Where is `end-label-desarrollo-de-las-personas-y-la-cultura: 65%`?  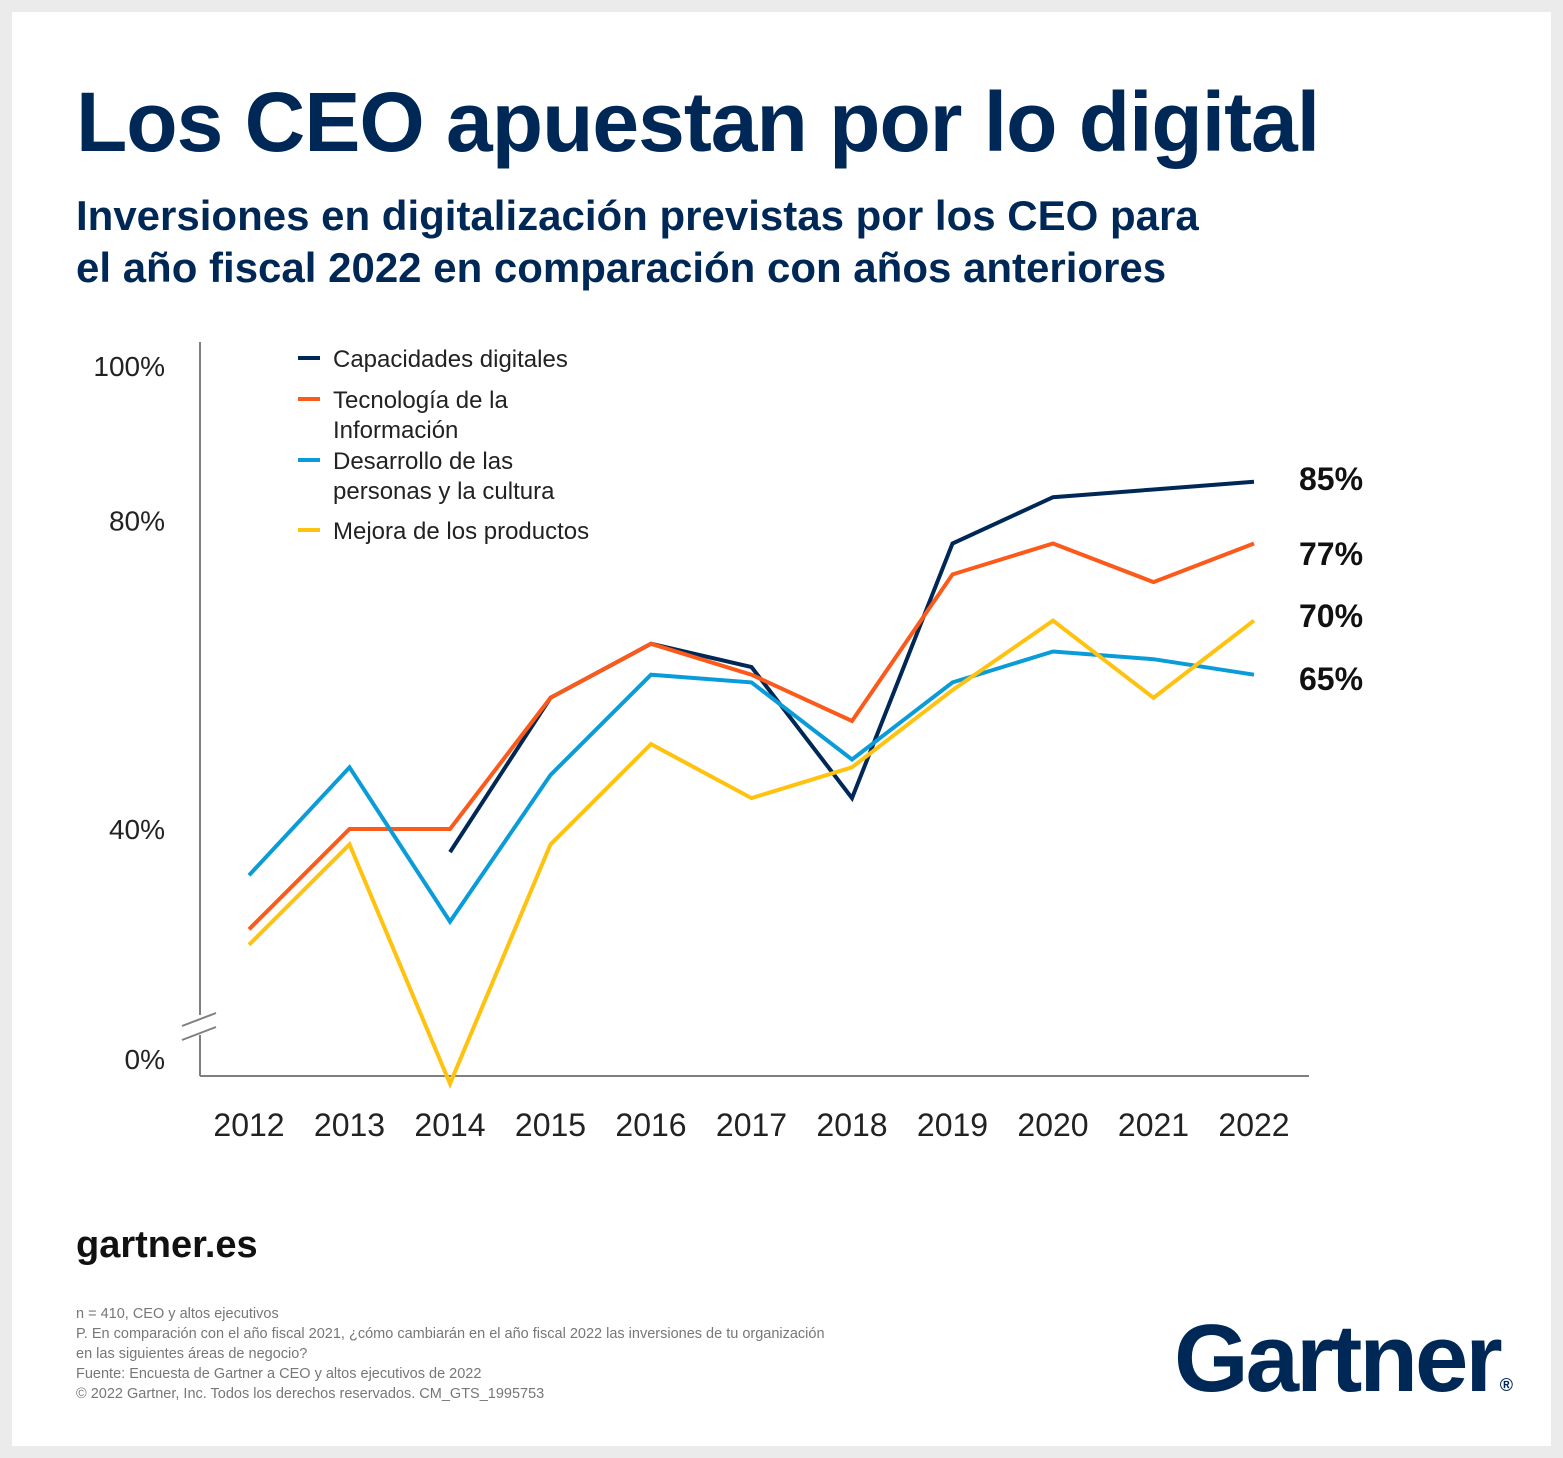 end-label-desarrollo-de-las-personas-y-la-cultura: 65% is located at coordinates (1331, 679).